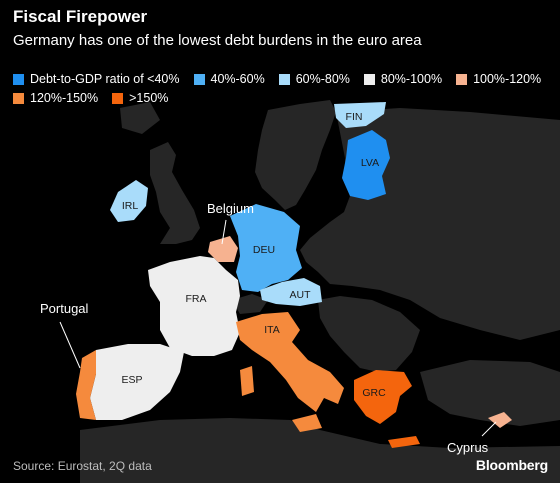 This screenshot has height=483, width=560. I want to click on label-grc: GRC, so click(374, 393).